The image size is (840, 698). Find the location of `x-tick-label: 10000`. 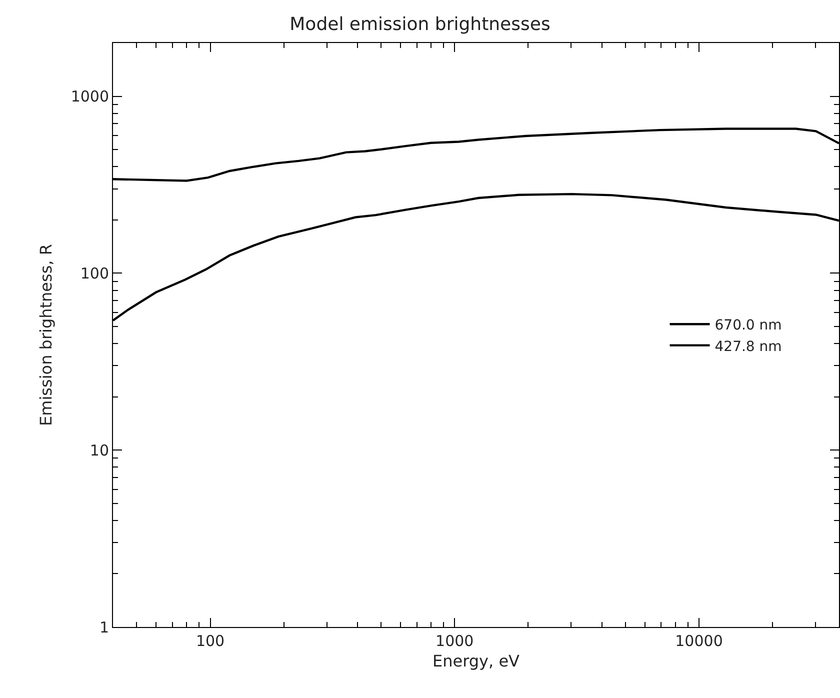

x-tick-label: 10000 is located at coordinates (699, 641).